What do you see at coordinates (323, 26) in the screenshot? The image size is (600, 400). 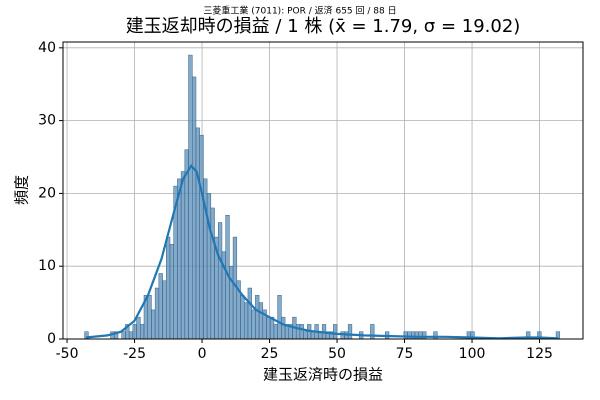 I see `chart-title: 建玉返却時の損益 / 1 株 (x̄ = 1.79, σ = 19.02)` at bounding box center [323, 26].